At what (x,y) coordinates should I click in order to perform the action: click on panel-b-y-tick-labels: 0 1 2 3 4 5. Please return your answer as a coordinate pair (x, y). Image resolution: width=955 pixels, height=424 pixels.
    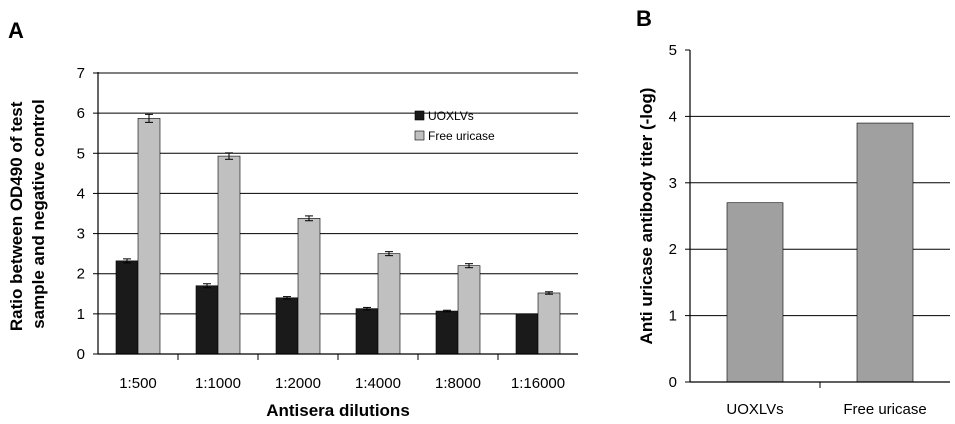
    Looking at the image, I should click on (673, 216).